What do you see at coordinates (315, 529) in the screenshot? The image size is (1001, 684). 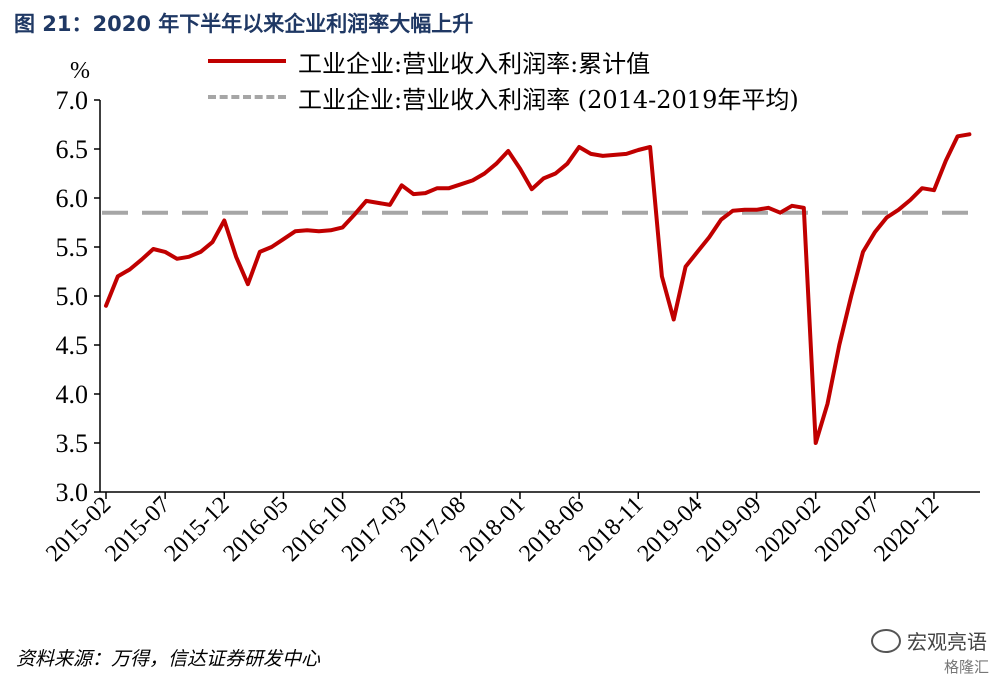 I see `x-tick-label: 2016-10` at bounding box center [315, 529].